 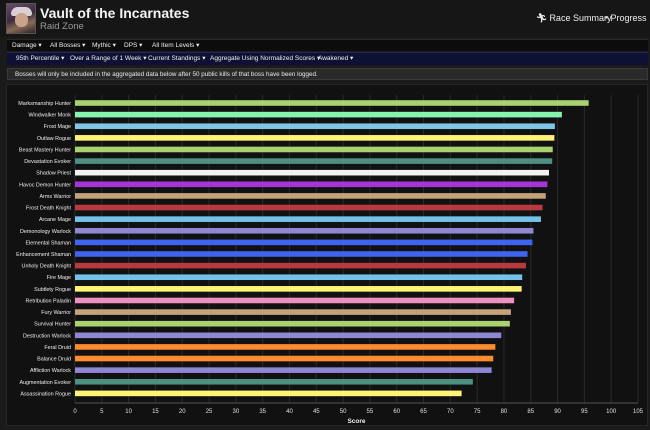 What do you see at coordinates (611, 412) in the screenshot?
I see `x-tick-label: 100` at bounding box center [611, 412].